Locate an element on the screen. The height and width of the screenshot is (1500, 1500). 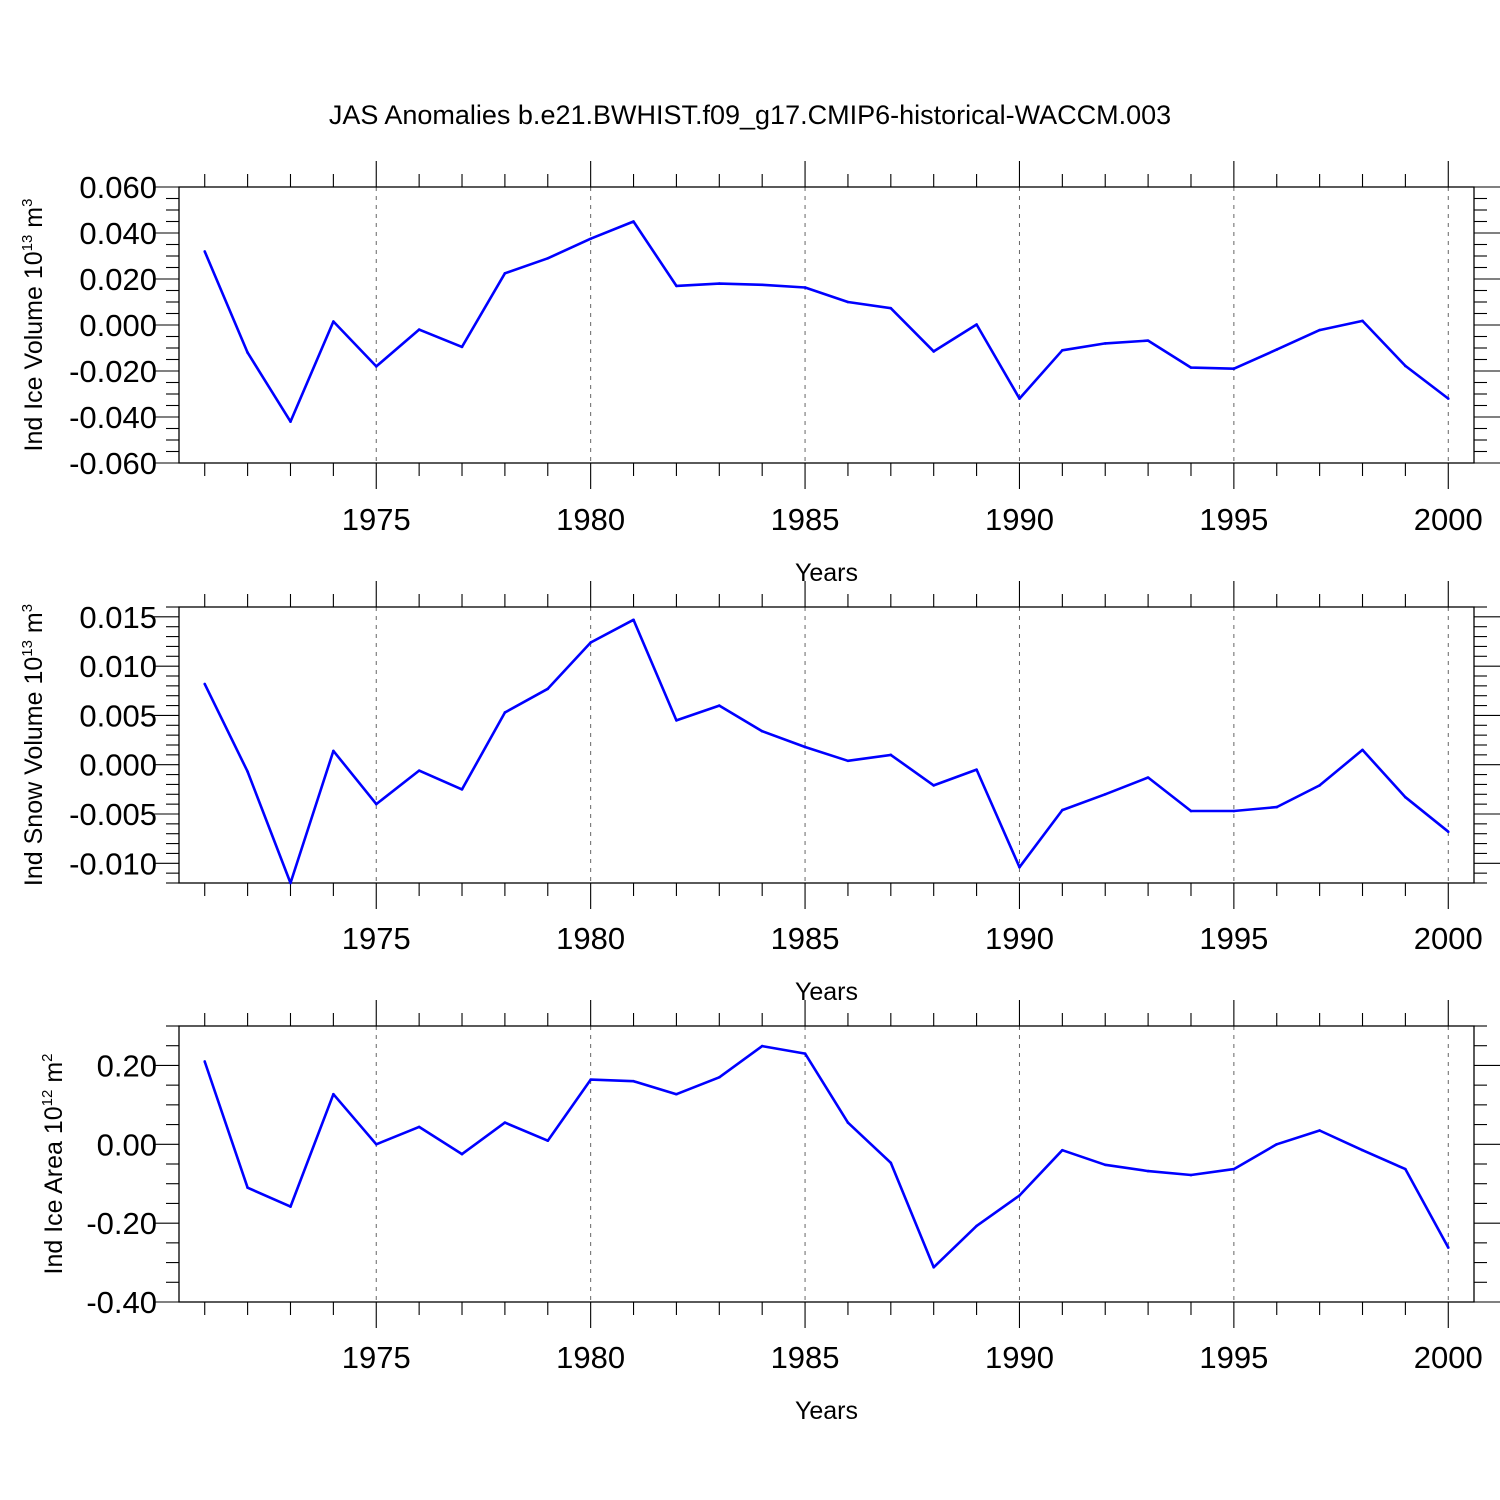
y-tick-label: -0.20 is located at coordinates (121, 1223).